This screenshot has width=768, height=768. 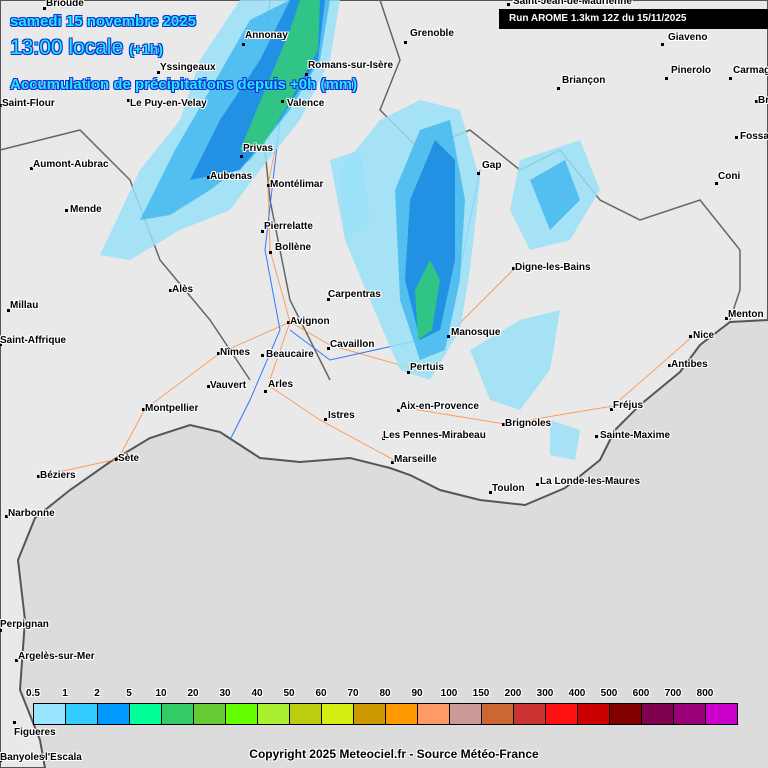 What do you see at coordinates (590, 481) in the screenshot?
I see `city-label: La Londe-les-Maures` at bounding box center [590, 481].